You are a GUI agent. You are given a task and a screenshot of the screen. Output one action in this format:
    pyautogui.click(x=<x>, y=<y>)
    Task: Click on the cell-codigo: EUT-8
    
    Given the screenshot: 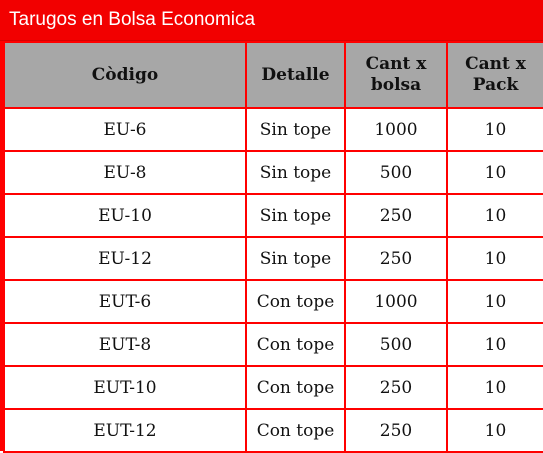 What is the action you would take?
    pyautogui.click(x=125, y=344)
    